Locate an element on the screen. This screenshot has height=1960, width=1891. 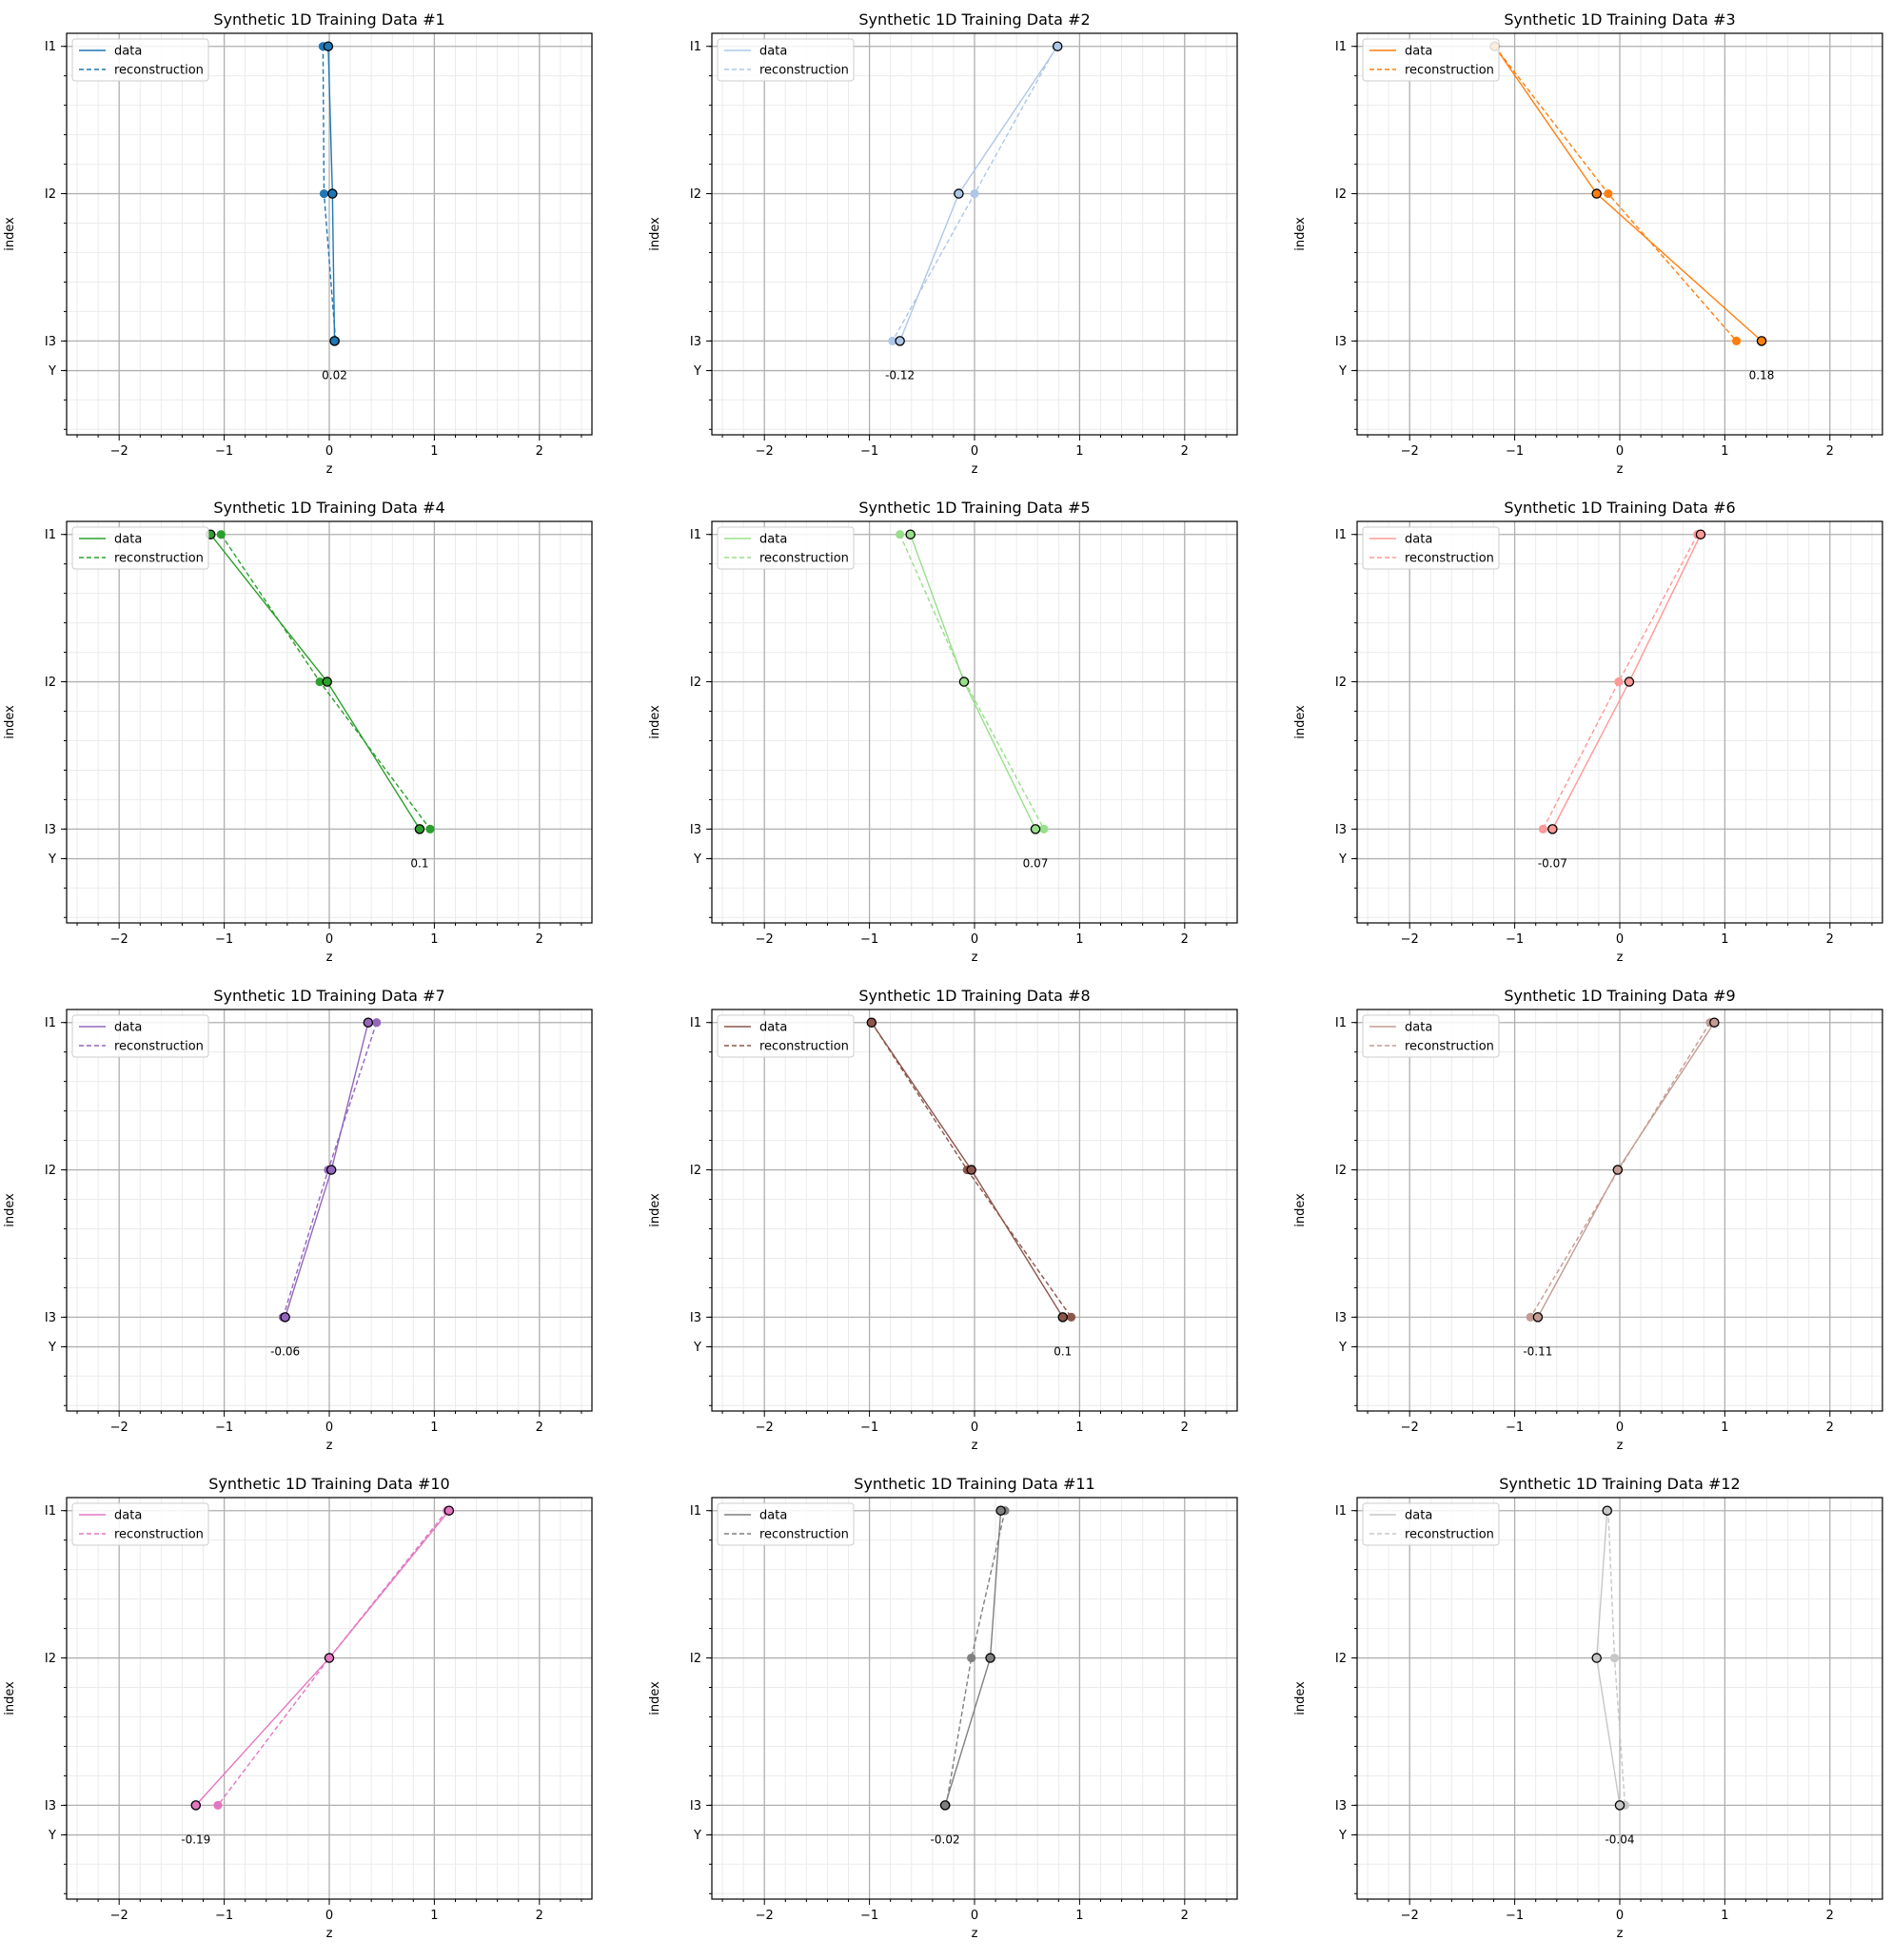
chart-title: Synthetic 1D Training Data #6 is located at coordinates (1619, 508).